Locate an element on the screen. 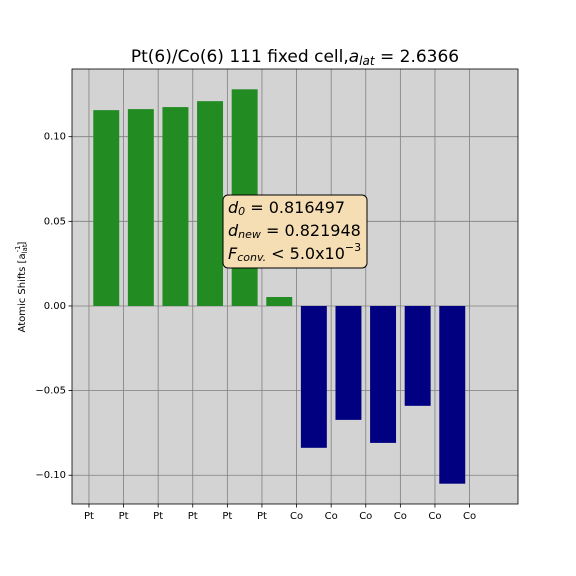  annotation-text: conv. is located at coordinates (251, 257).